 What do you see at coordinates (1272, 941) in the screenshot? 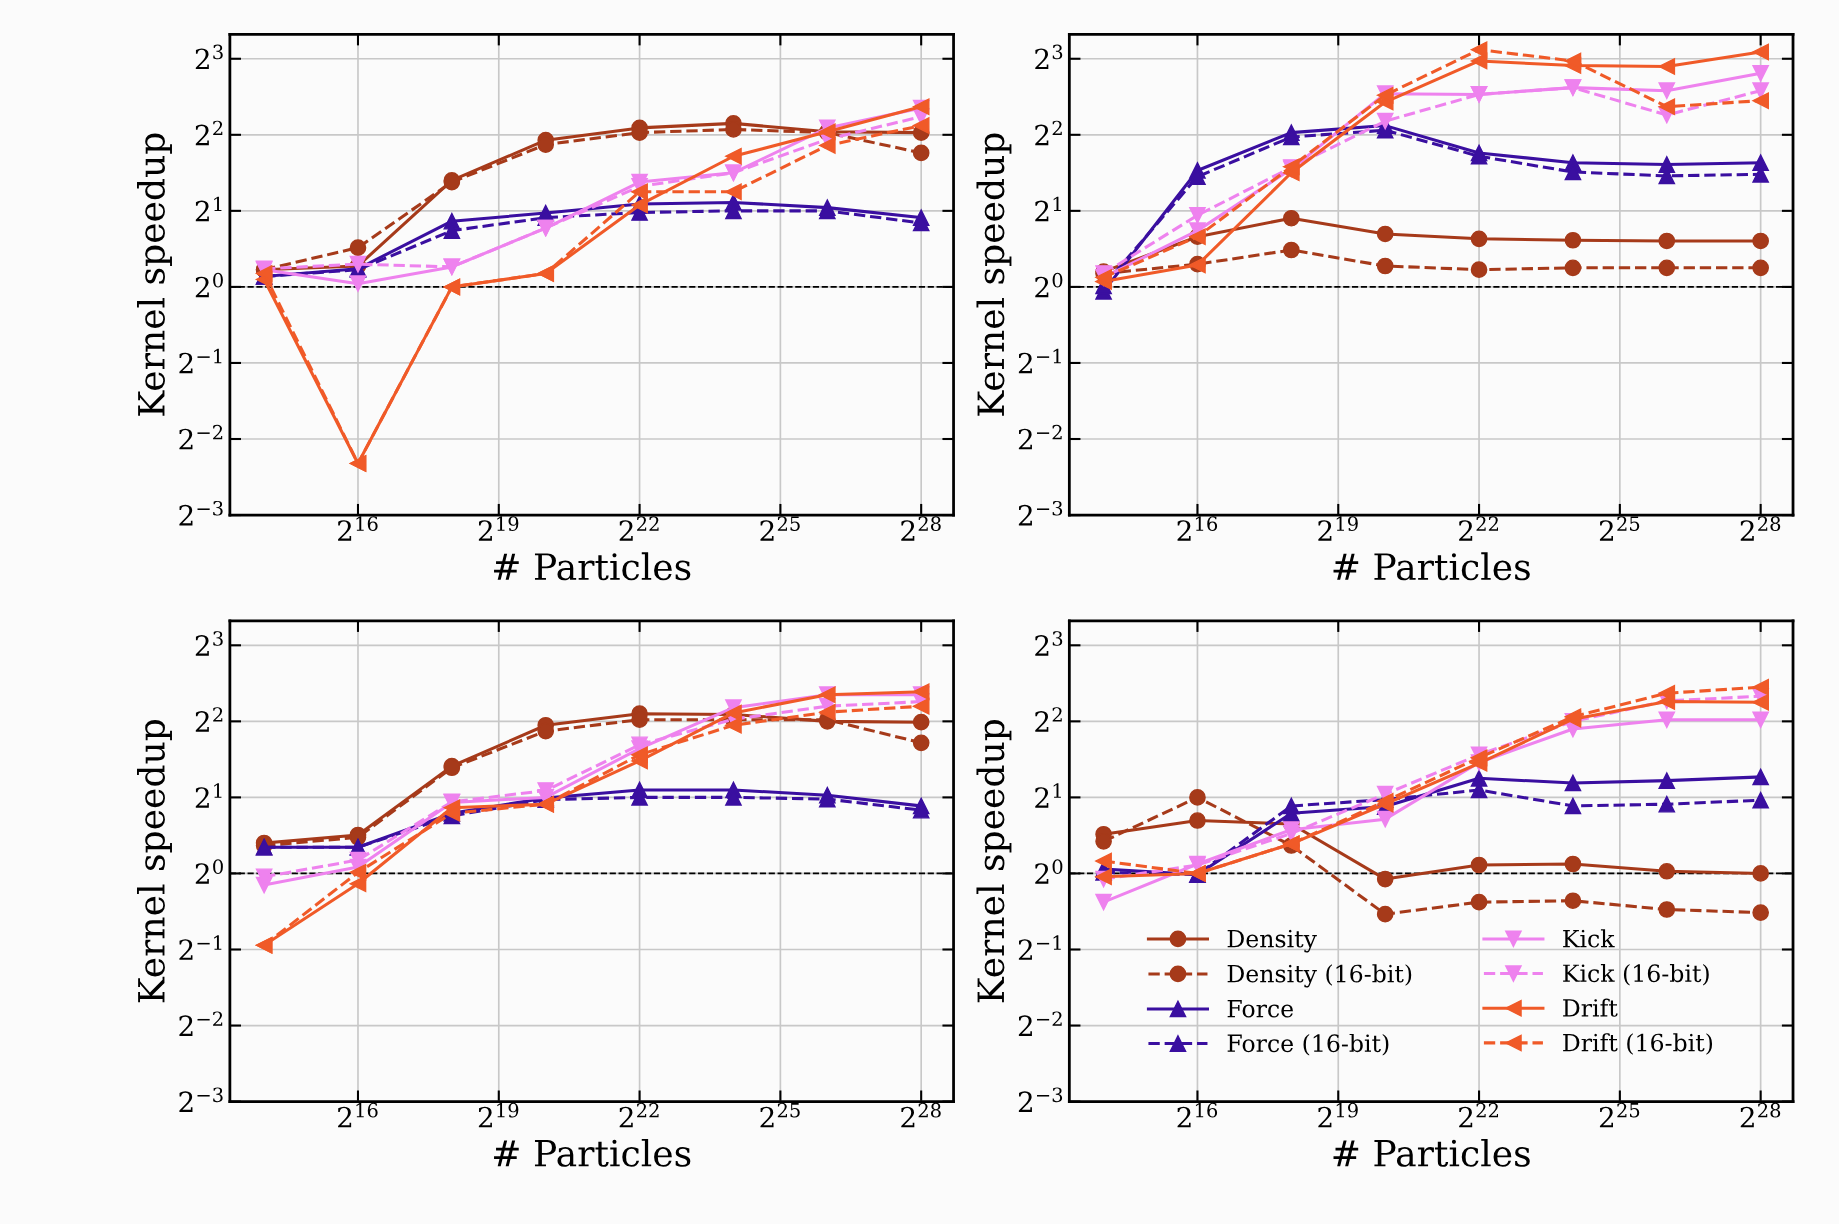
I see `legend-label: Density` at bounding box center [1272, 941].